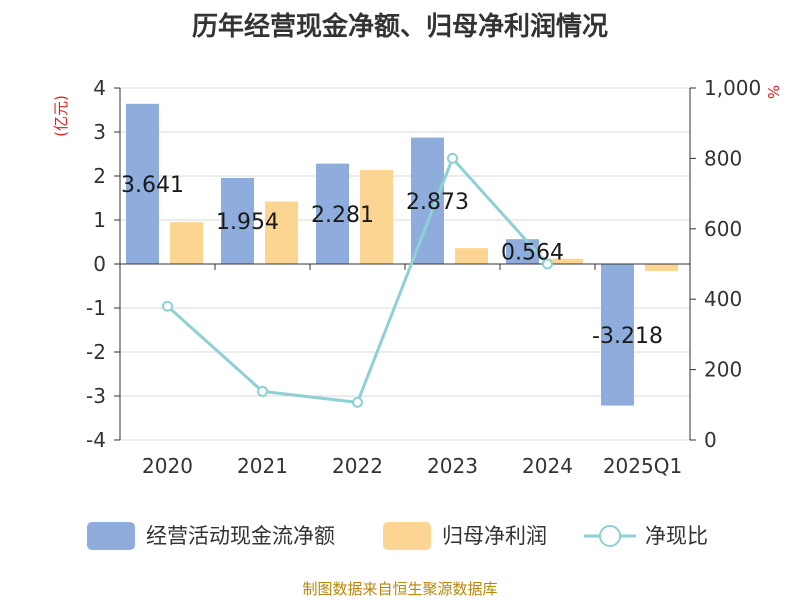  Describe the element at coordinates (96, 352) in the screenshot. I see `left-tick-label: -2` at that location.